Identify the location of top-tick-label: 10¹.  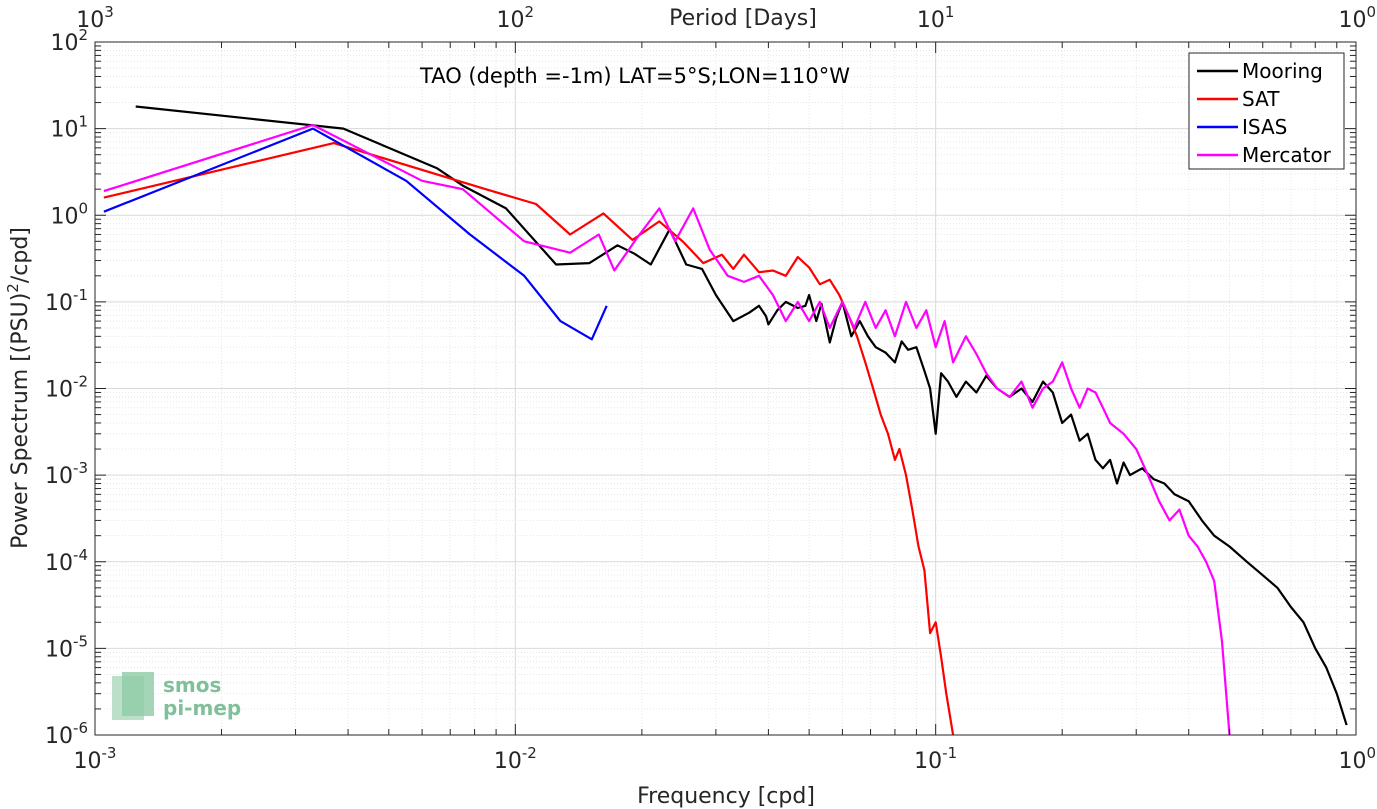
(936, 18).